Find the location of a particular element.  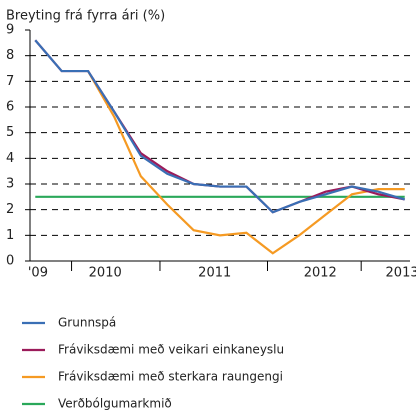

legend-label: Grunnspá is located at coordinates (87, 323).